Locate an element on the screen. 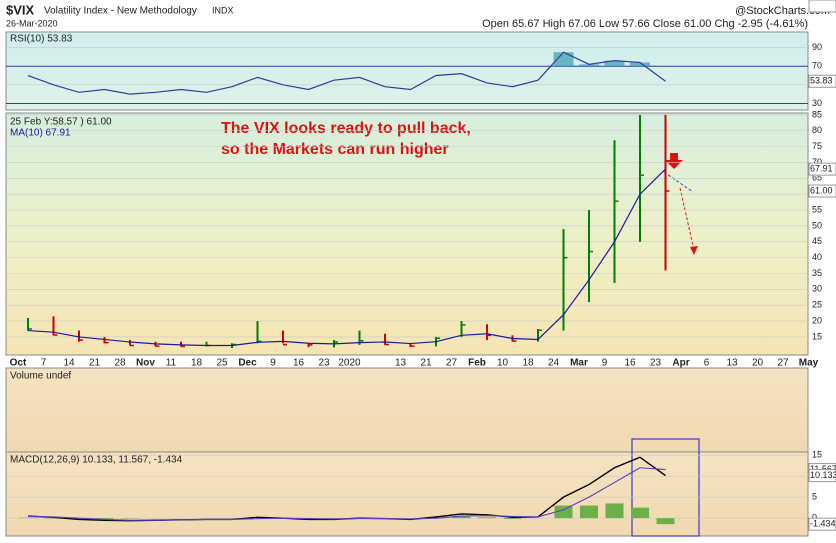 The height and width of the screenshot is (543, 836). symbol: $VIX is located at coordinates (20, 9).